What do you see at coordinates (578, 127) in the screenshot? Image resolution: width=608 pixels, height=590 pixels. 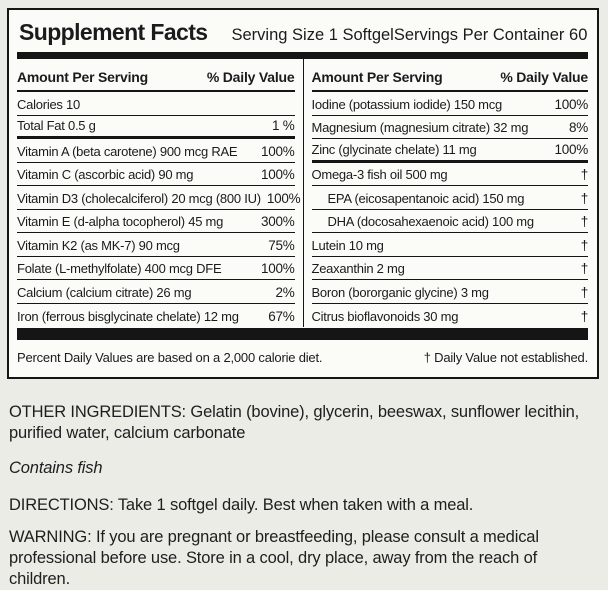 I see `nutrient-daily-value: 8%` at bounding box center [578, 127].